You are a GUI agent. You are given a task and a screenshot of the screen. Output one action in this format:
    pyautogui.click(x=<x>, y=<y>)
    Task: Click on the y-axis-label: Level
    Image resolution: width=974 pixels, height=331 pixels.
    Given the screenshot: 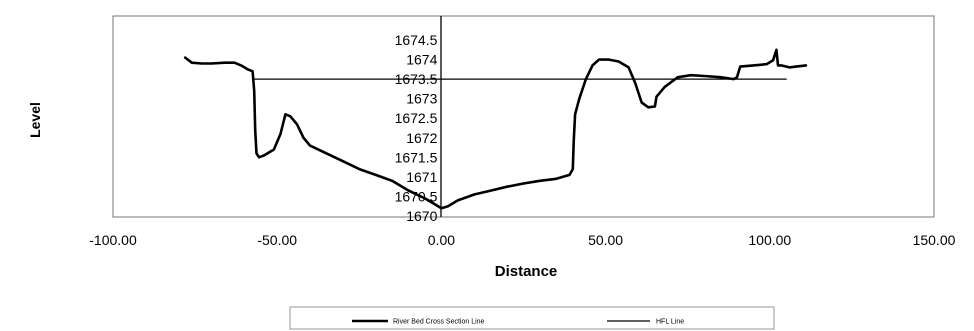 What is the action you would take?
    pyautogui.click(x=35, y=120)
    